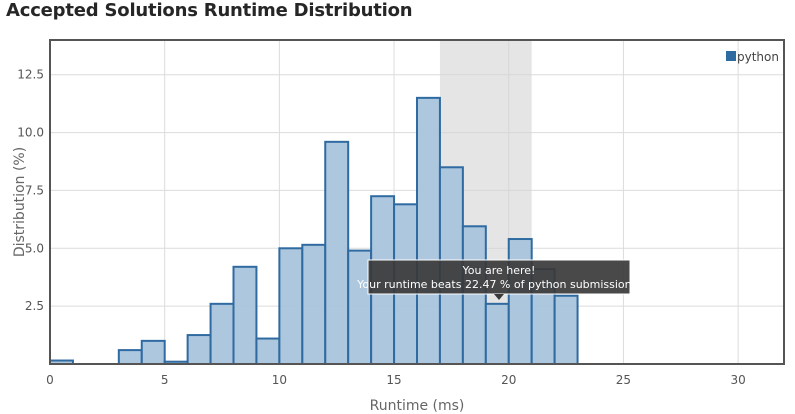  I want to click on y-tick-label: 2.5, so click(34, 306).